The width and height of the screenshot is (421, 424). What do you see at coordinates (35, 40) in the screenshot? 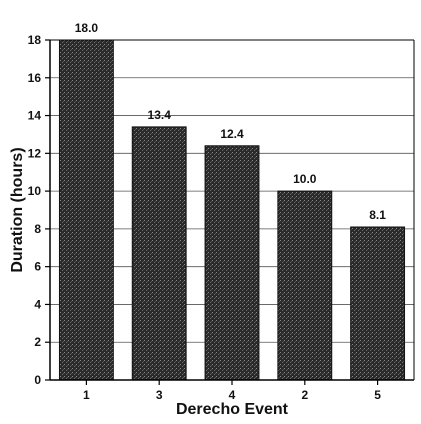
I see `y-tick-label: 18` at bounding box center [35, 40].